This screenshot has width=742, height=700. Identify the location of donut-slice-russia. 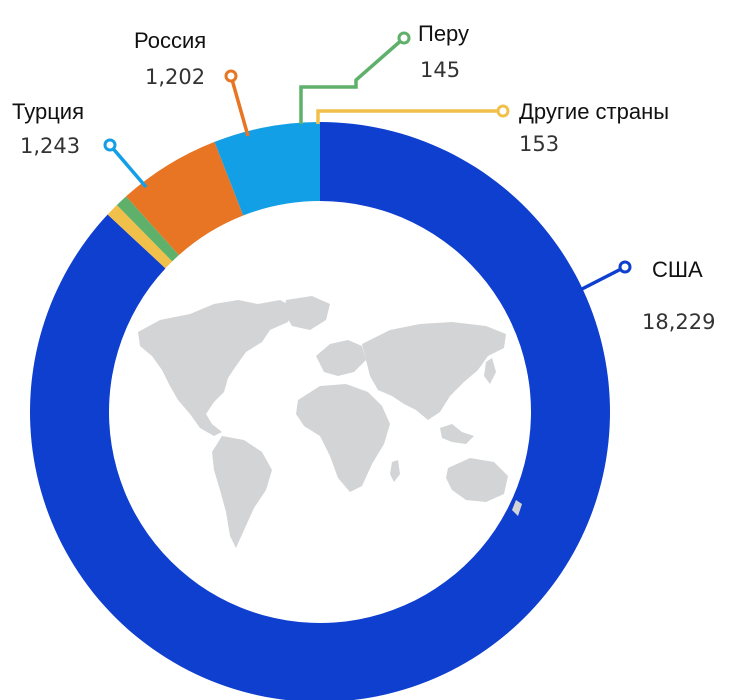
(185, 198).